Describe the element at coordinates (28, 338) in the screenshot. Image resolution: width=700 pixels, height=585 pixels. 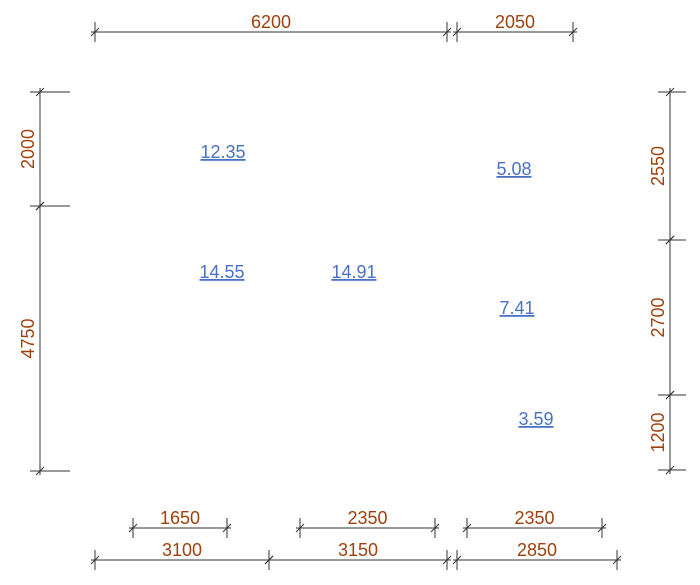
I see `dimension-label: 4750` at that location.